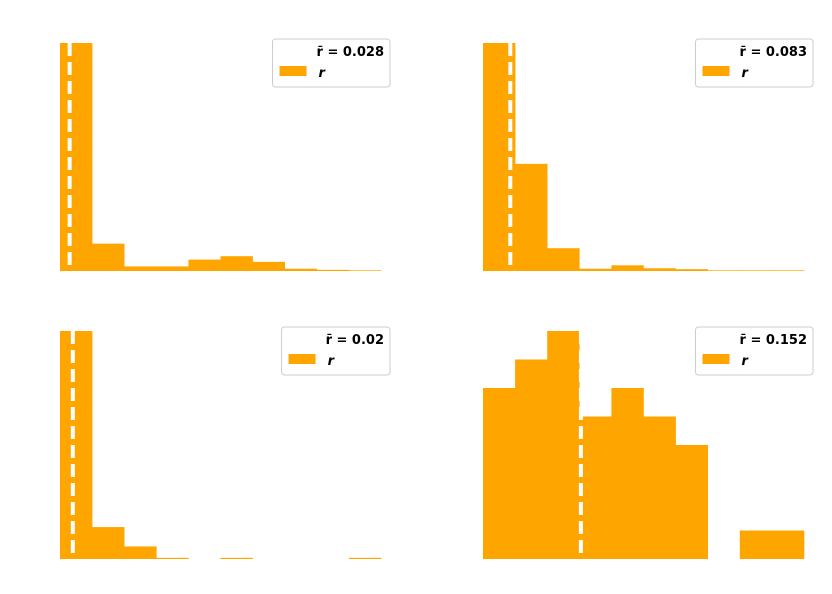  I want to click on legend: r̄ = 0.083 r, so click(754, 63).